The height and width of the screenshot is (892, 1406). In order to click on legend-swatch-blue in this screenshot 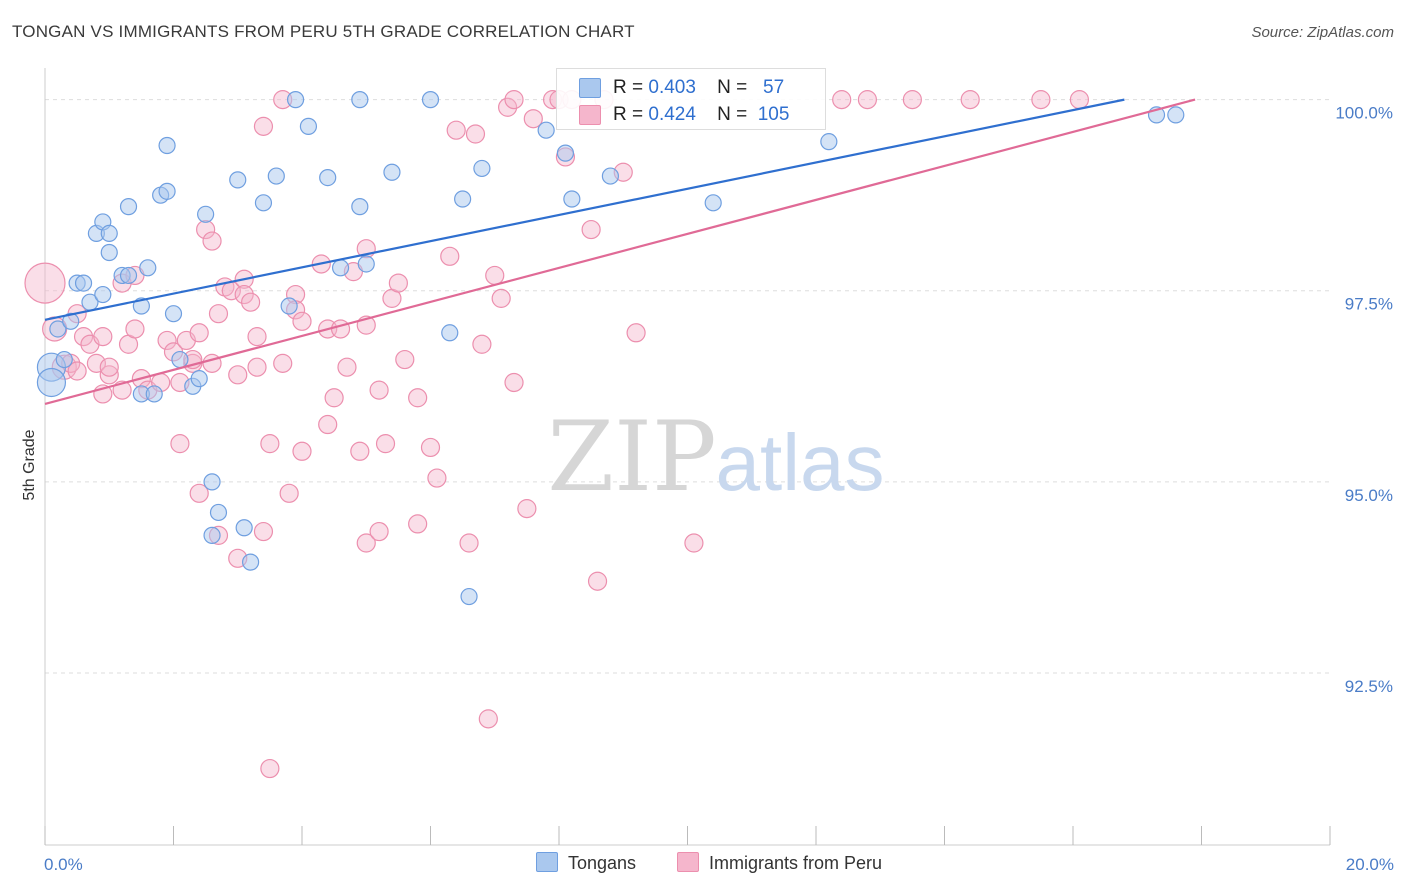, I will do `click(590, 88)`.